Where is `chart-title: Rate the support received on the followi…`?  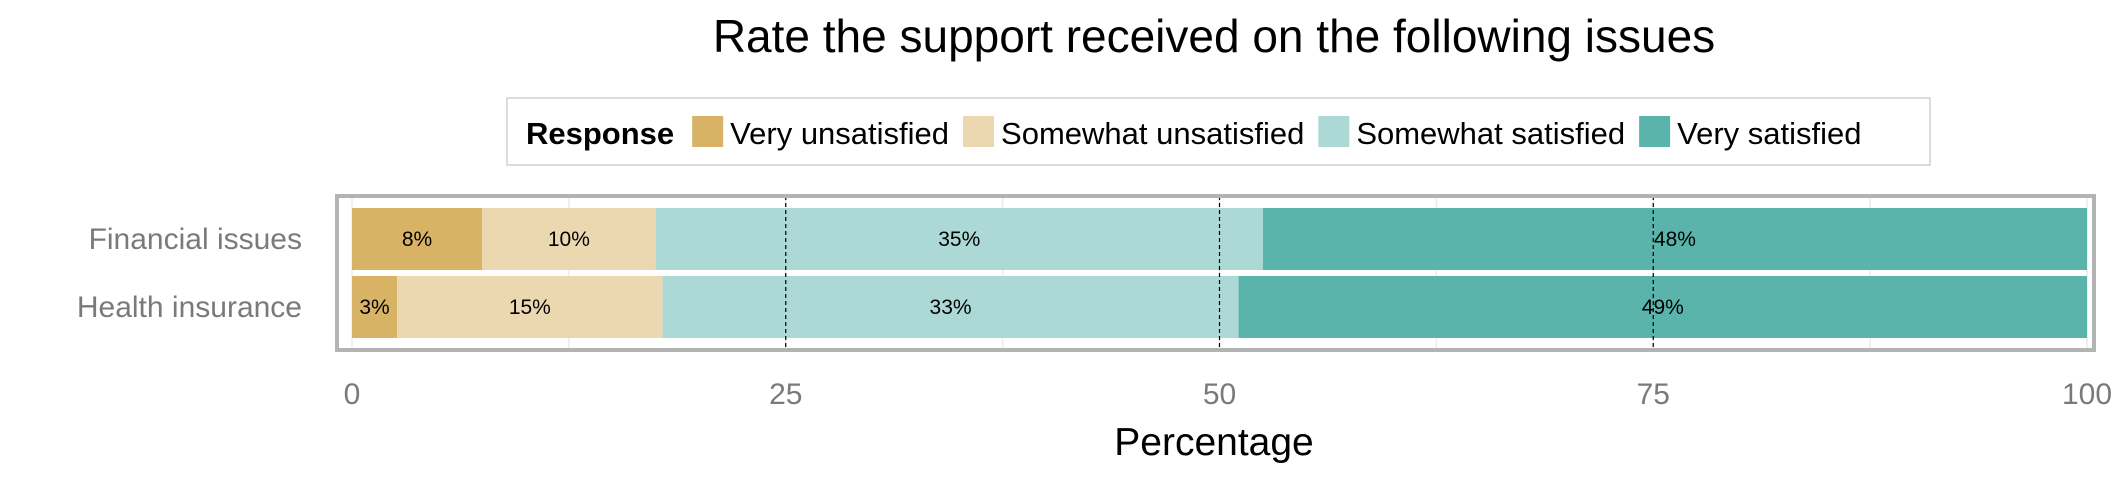 chart-title: Rate the support received on the followi… is located at coordinates (1214, 36).